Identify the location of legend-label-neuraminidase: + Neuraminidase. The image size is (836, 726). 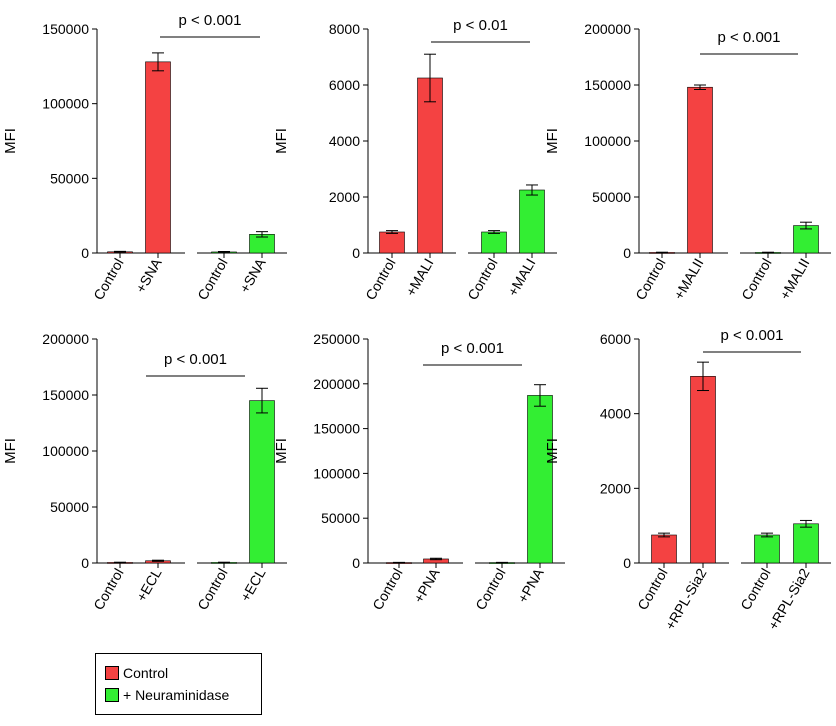
(176, 695).